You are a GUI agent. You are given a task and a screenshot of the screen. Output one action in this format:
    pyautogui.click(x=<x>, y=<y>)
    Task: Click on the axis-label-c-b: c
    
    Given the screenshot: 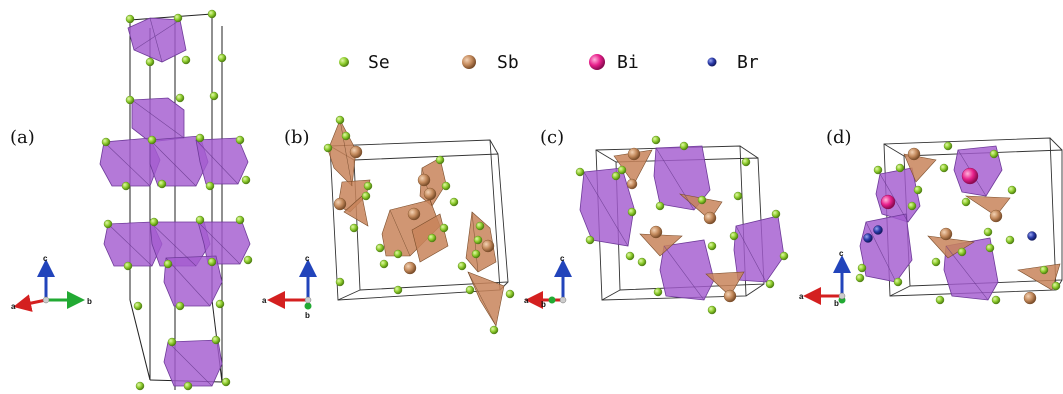 What is the action you would take?
    pyautogui.click(x=307, y=258)
    